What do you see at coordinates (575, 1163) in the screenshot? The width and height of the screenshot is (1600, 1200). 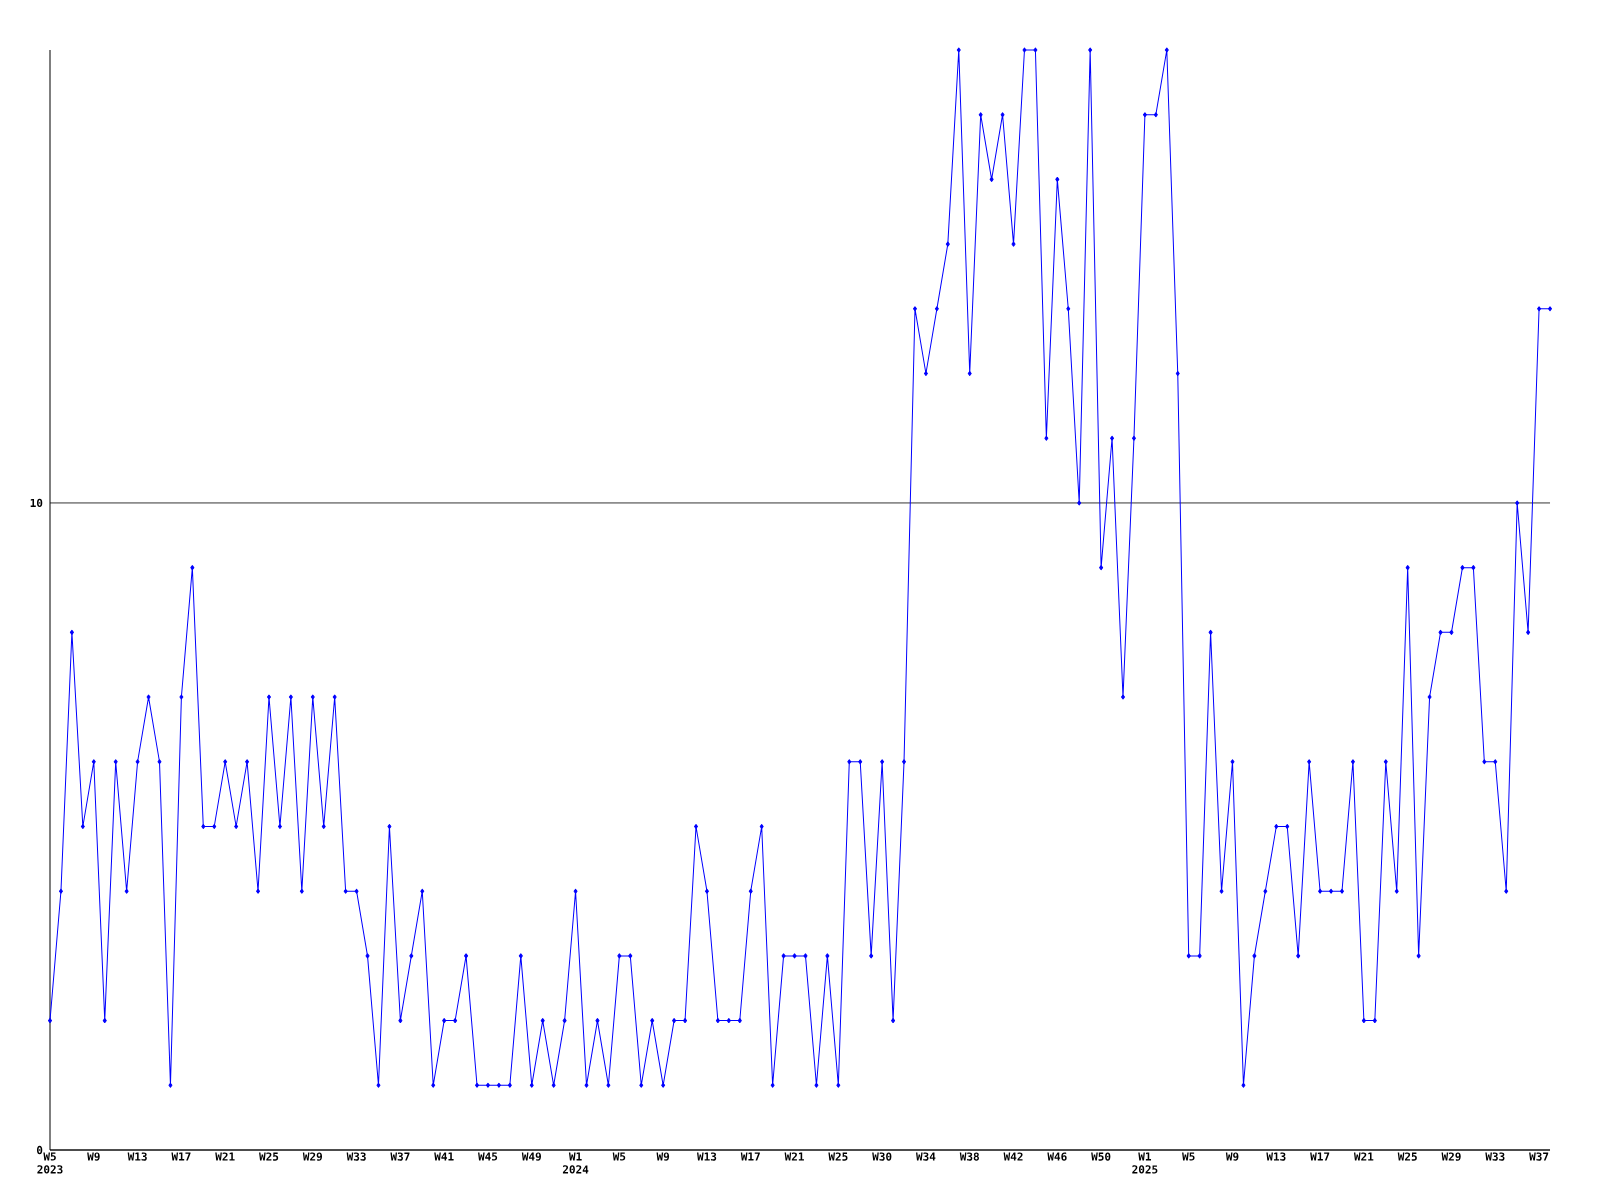 I see `x-tick-label: W1 2024` at bounding box center [575, 1163].